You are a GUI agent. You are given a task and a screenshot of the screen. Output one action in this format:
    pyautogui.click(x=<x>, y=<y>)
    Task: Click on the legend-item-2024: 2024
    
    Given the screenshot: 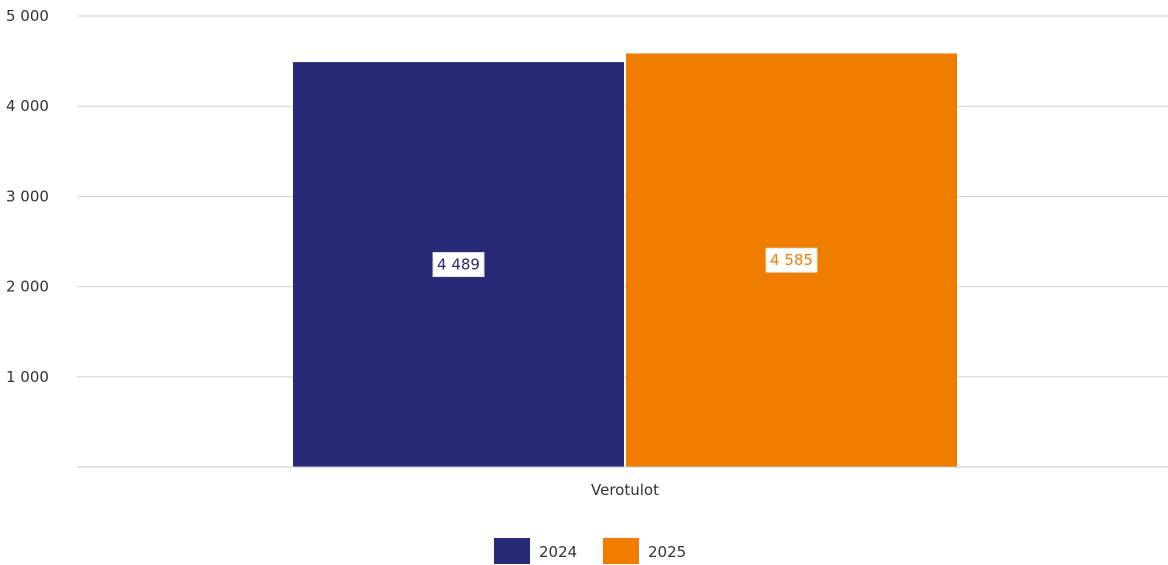 What is the action you would take?
    pyautogui.click(x=535, y=551)
    